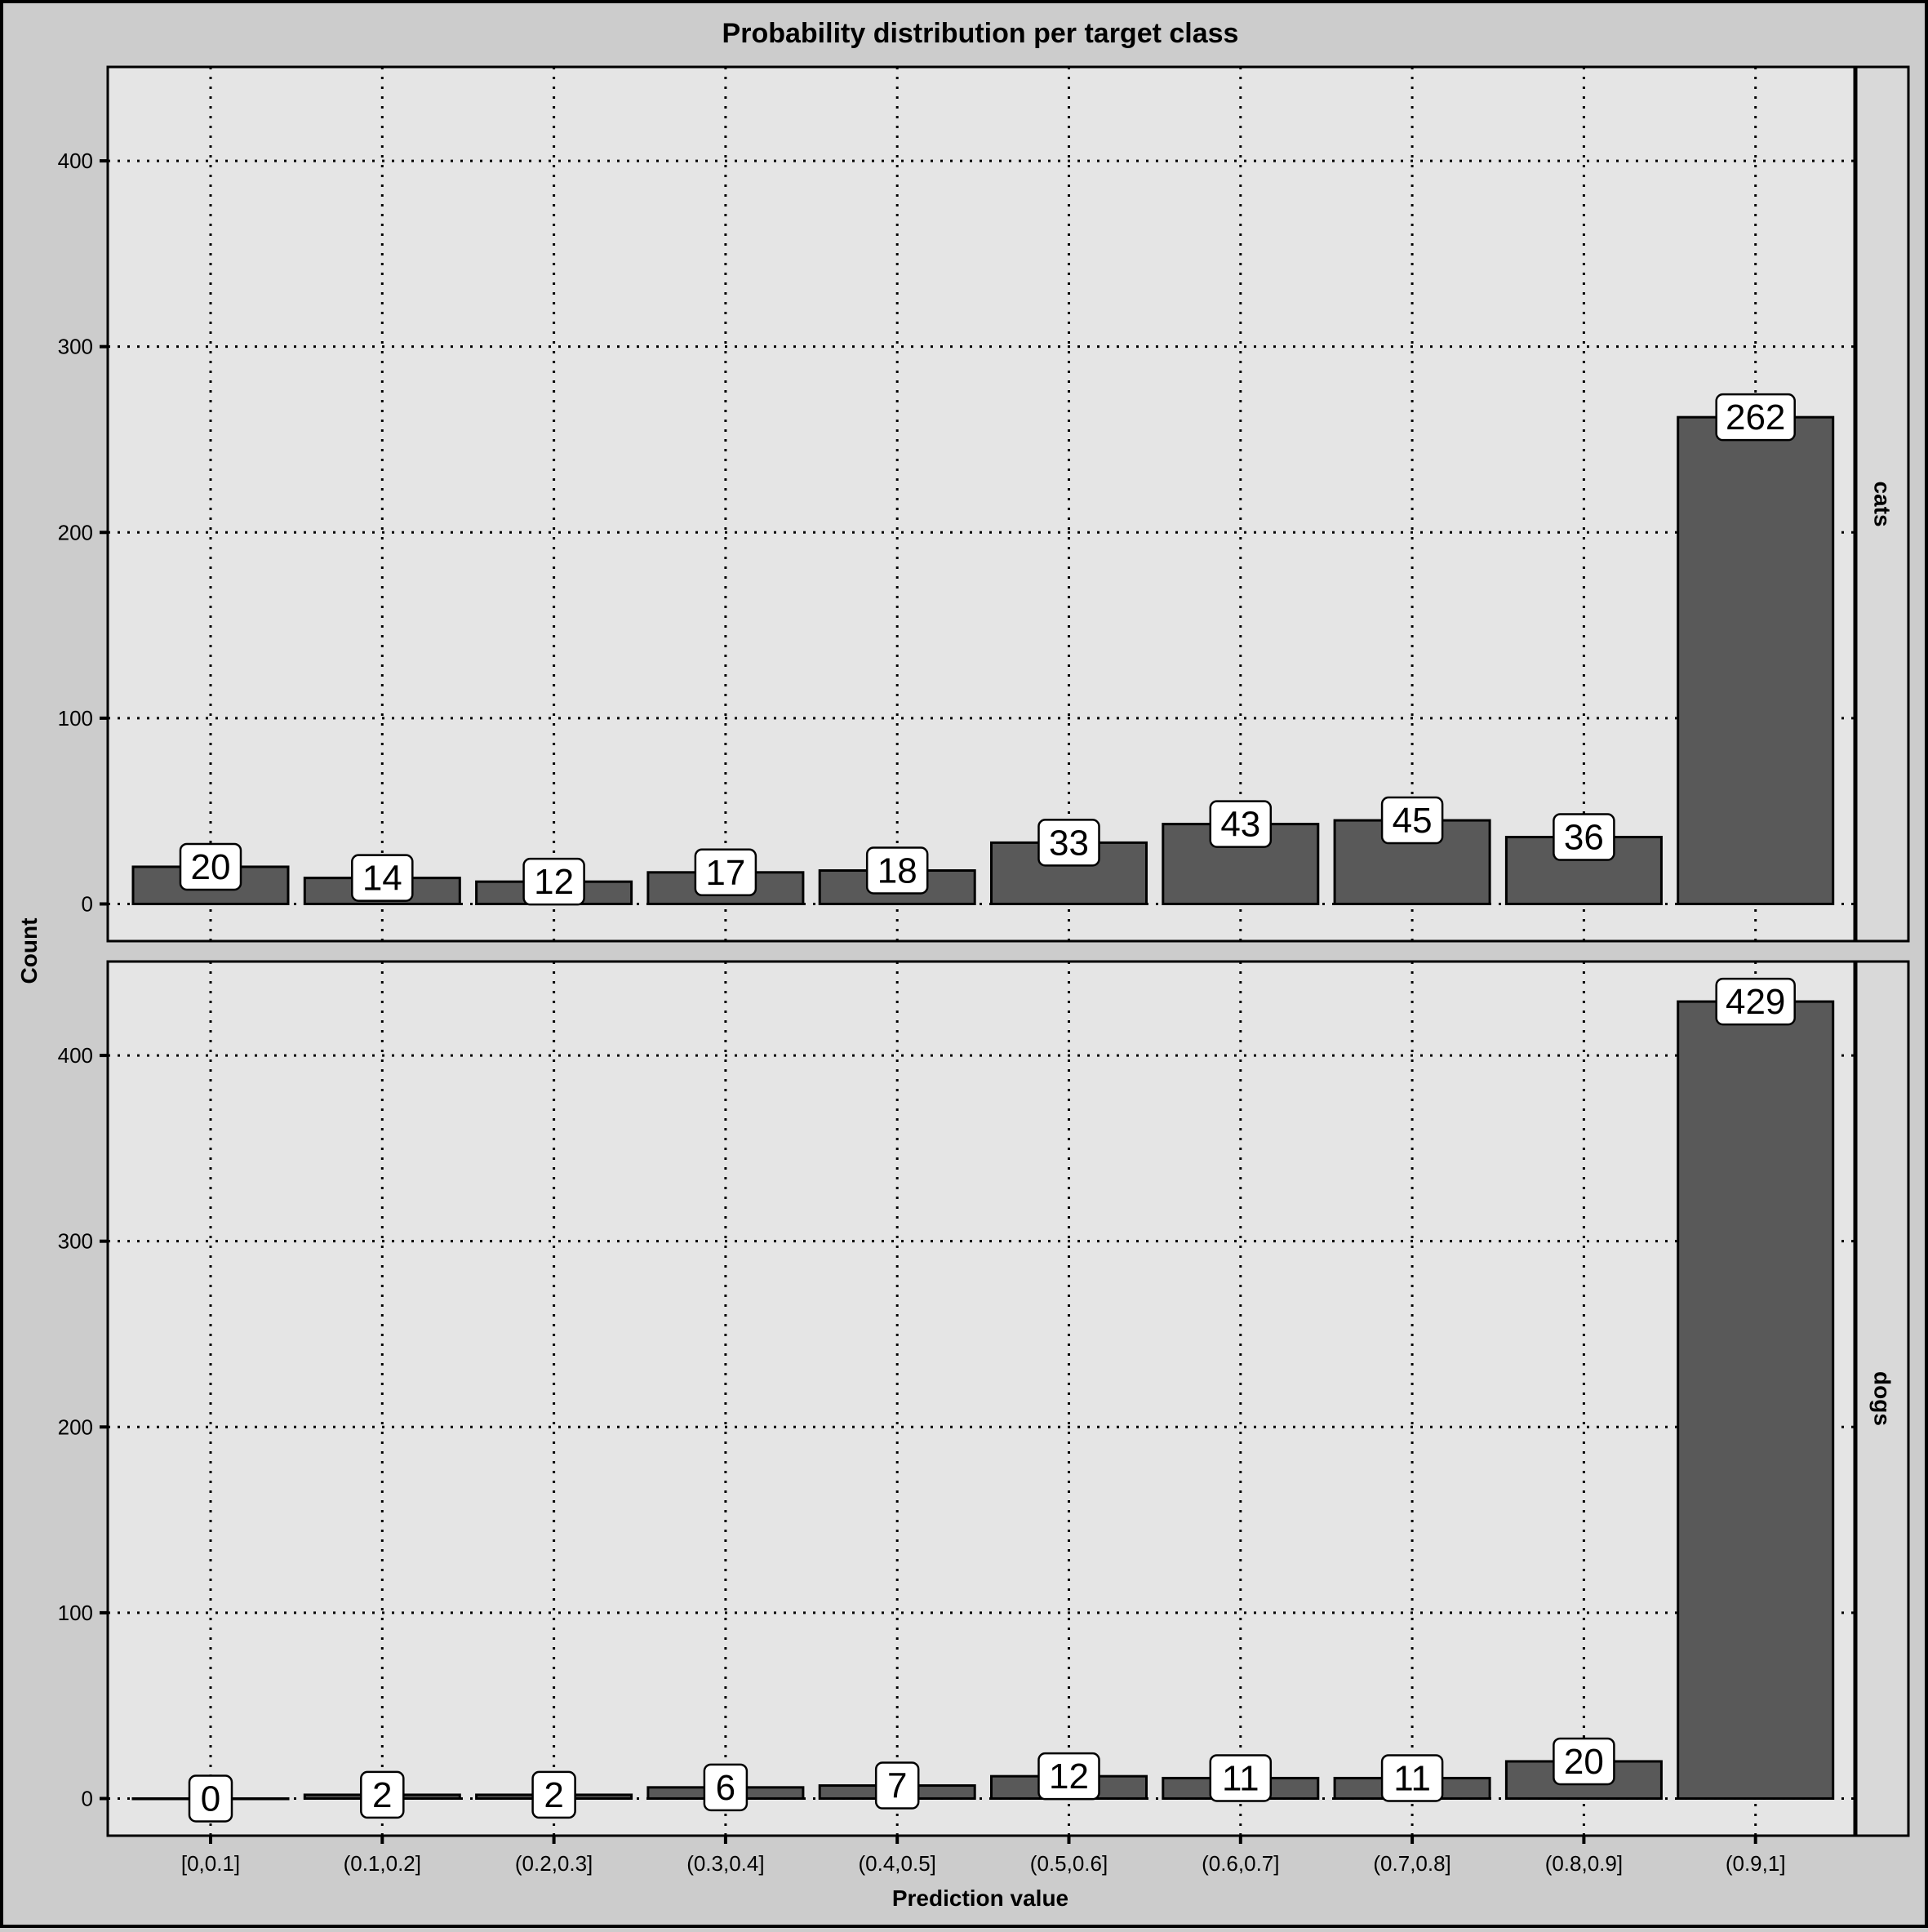  Describe the element at coordinates (1412, 1863) in the screenshot. I see `x-tick-label: (0.7,0.8]` at that location.